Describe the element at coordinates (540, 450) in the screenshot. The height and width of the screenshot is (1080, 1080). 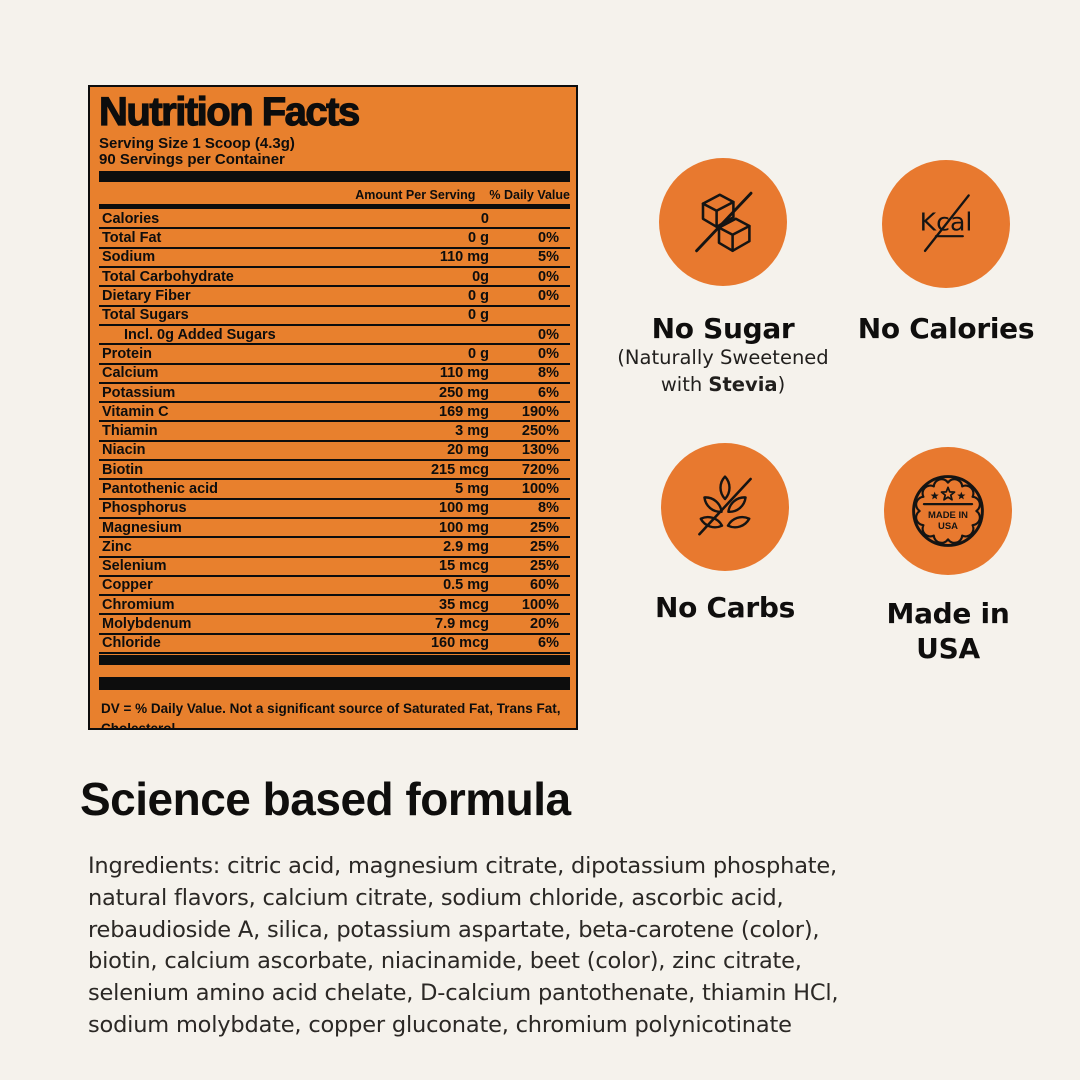
I see `nutrient-daily-value: 130%` at that location.